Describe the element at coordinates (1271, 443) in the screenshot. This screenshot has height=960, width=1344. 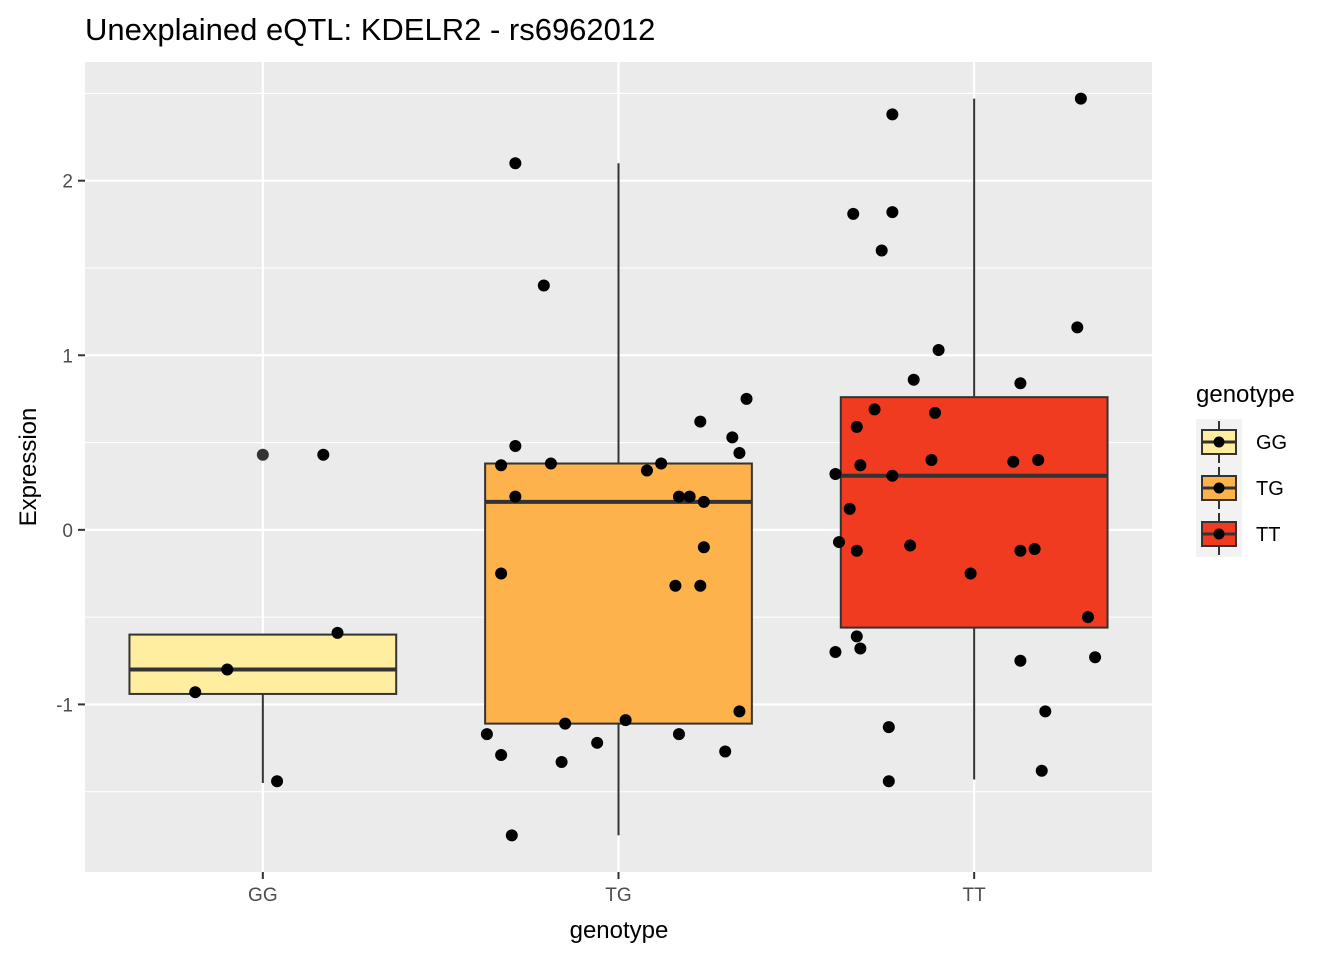
I see `legend-label: GG` at that location.